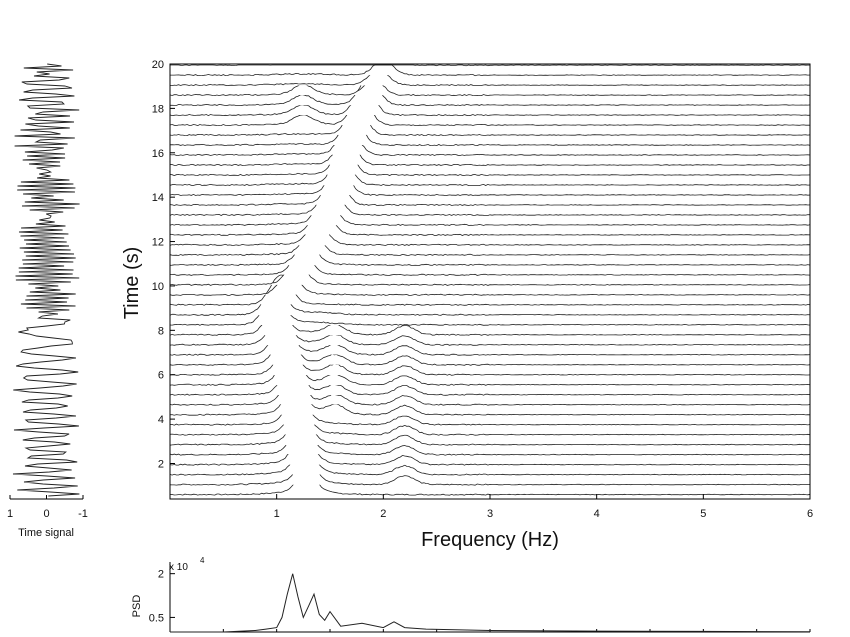 This screenshot has height=637, width=850. What do you see at coordinates (158, 154) in the screenshot?
I see `waterfall-ytick-label: 16` at bounding box center [158, 154].